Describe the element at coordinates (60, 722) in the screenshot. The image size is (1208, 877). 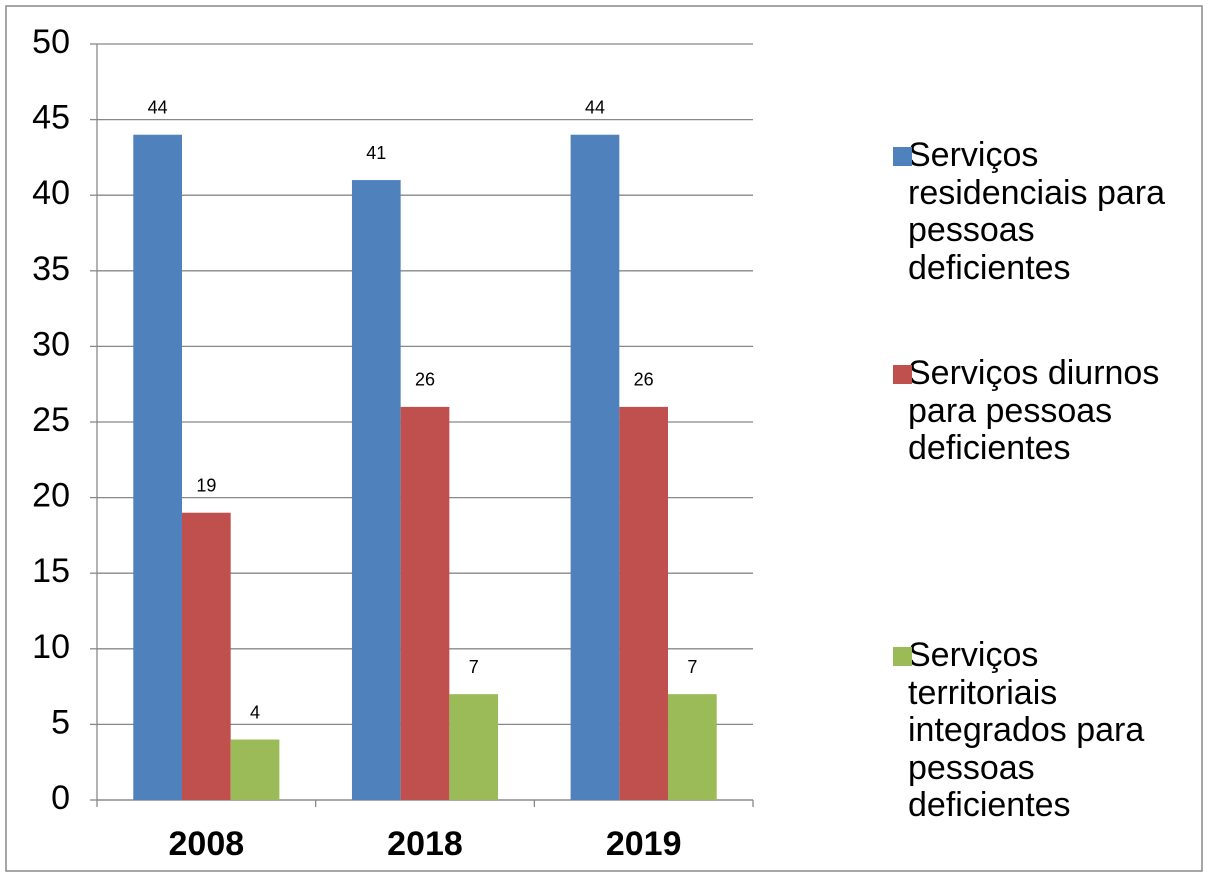
I see `y-tick-label: 5` at that location.